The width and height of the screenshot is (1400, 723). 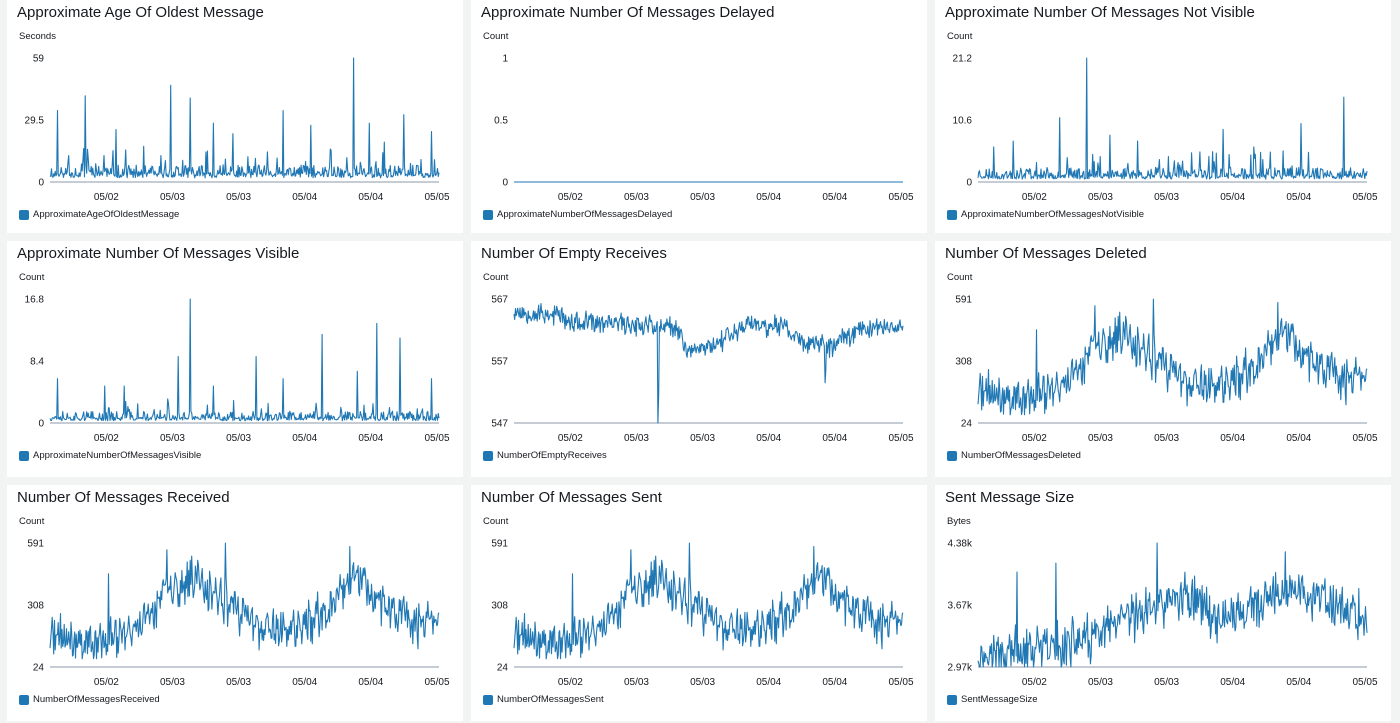 I want to click on legend: ApproximateNumberOfMessagesNotVisible, so click(x=1045, y=214).